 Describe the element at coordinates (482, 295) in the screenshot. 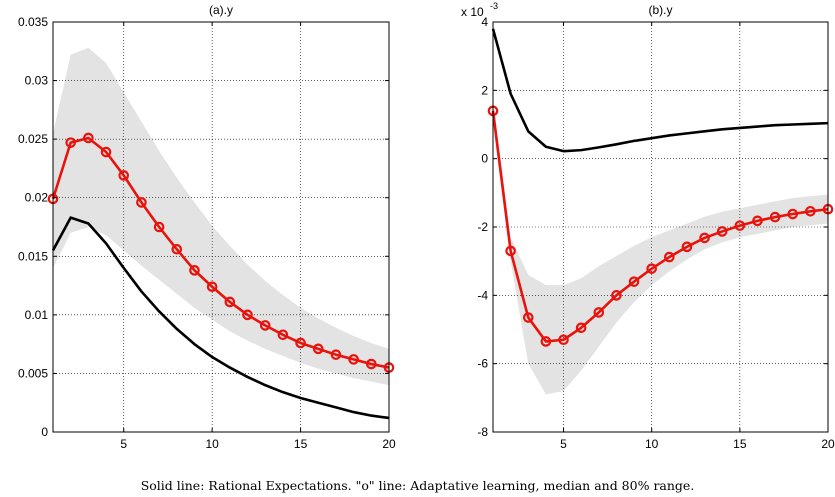

I see `panel-b-y-tick-label: -4` at that location.